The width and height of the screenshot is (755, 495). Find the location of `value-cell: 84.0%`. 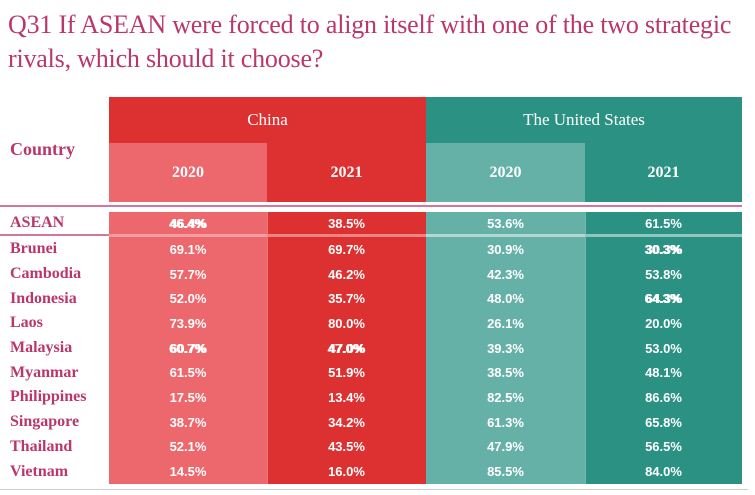

value-cell: 84.0% is located at coordinates (663, 471).